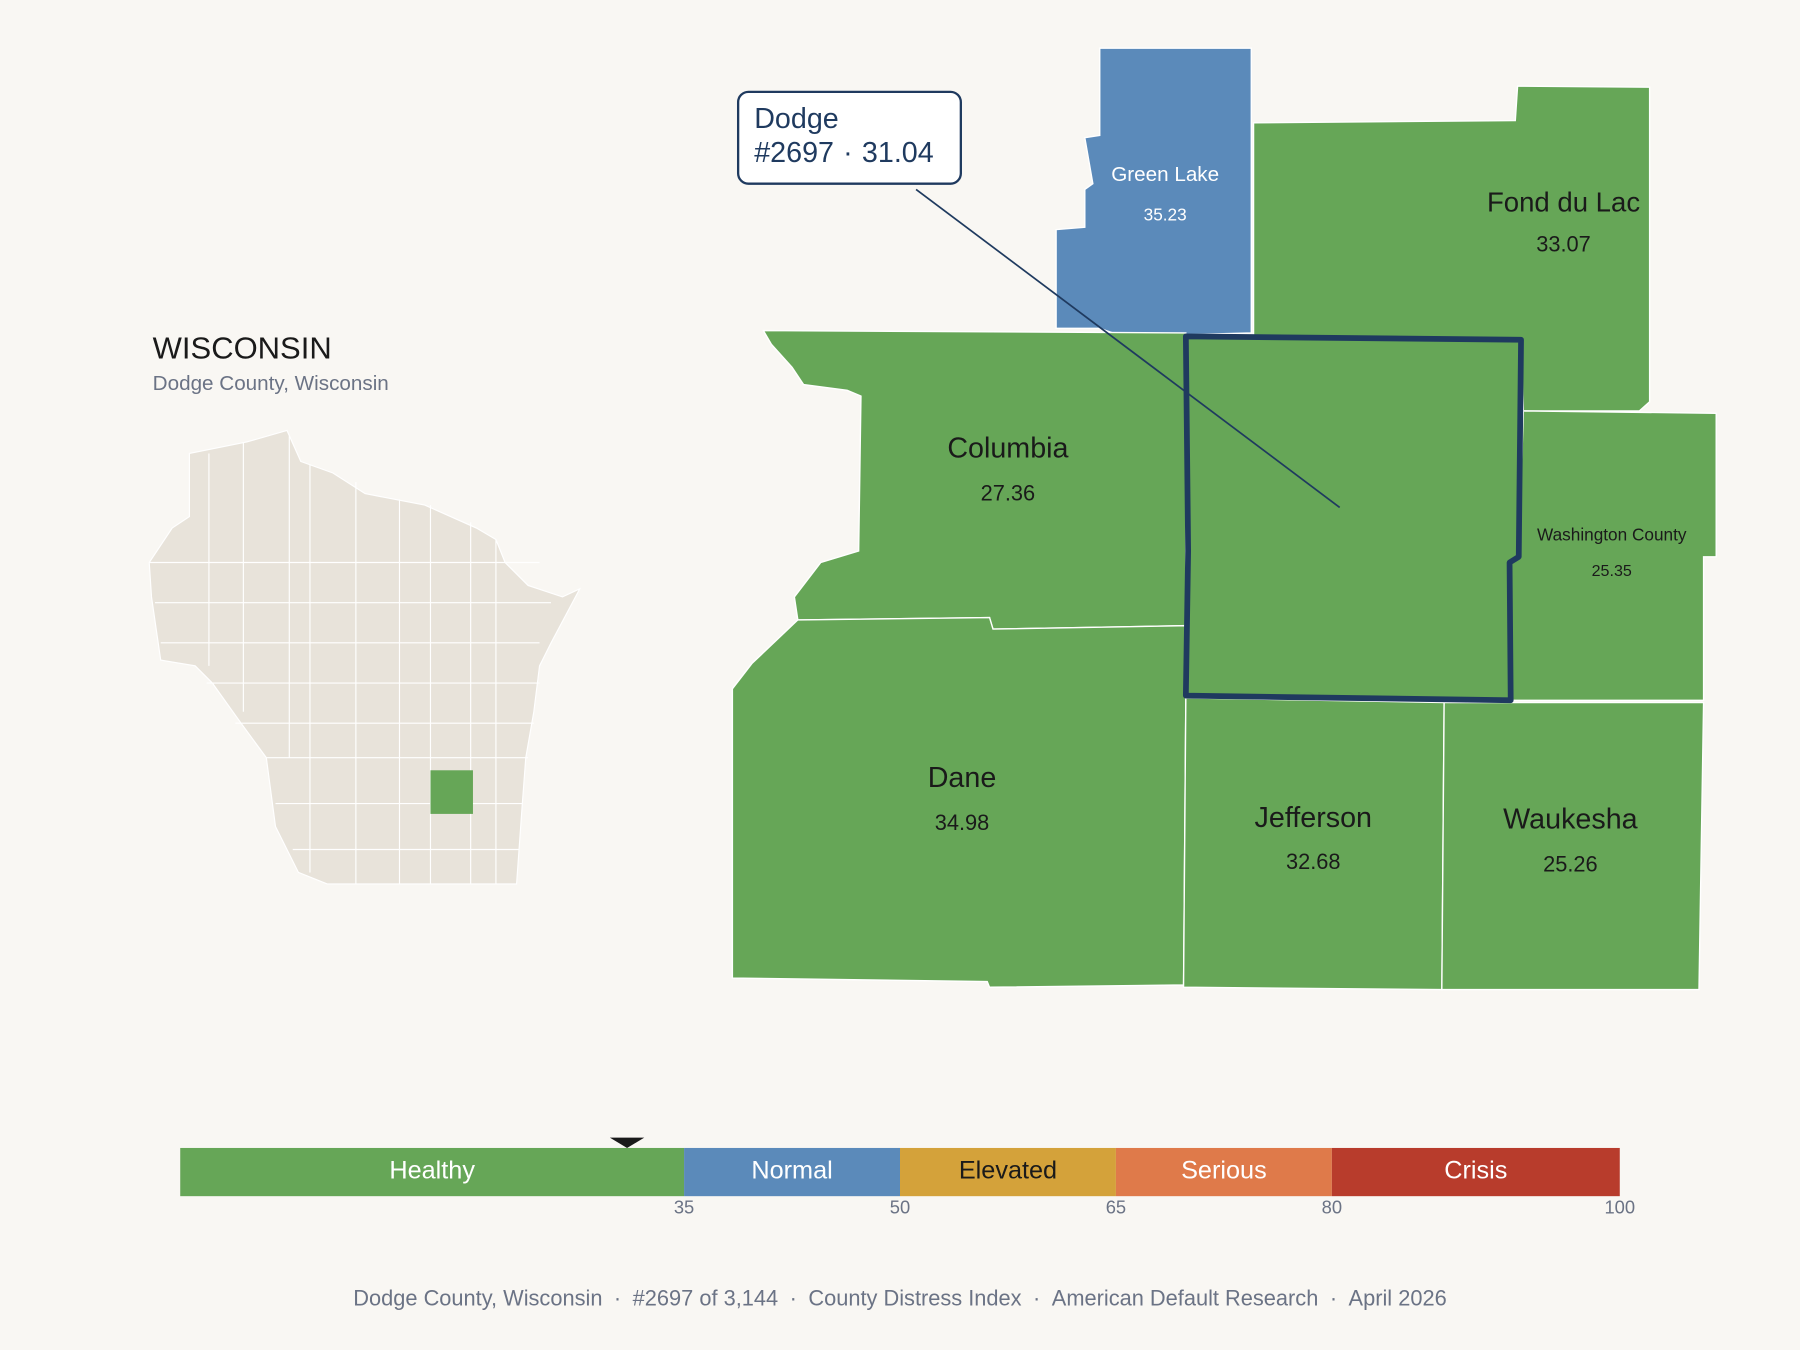 The height and width of the screenshot is (1350, 1800). What do you see at coordinates (705, 1297) in the screenshot?
I see `footer-item: #2697 of 3,144` at bounding box center [705, 1297].